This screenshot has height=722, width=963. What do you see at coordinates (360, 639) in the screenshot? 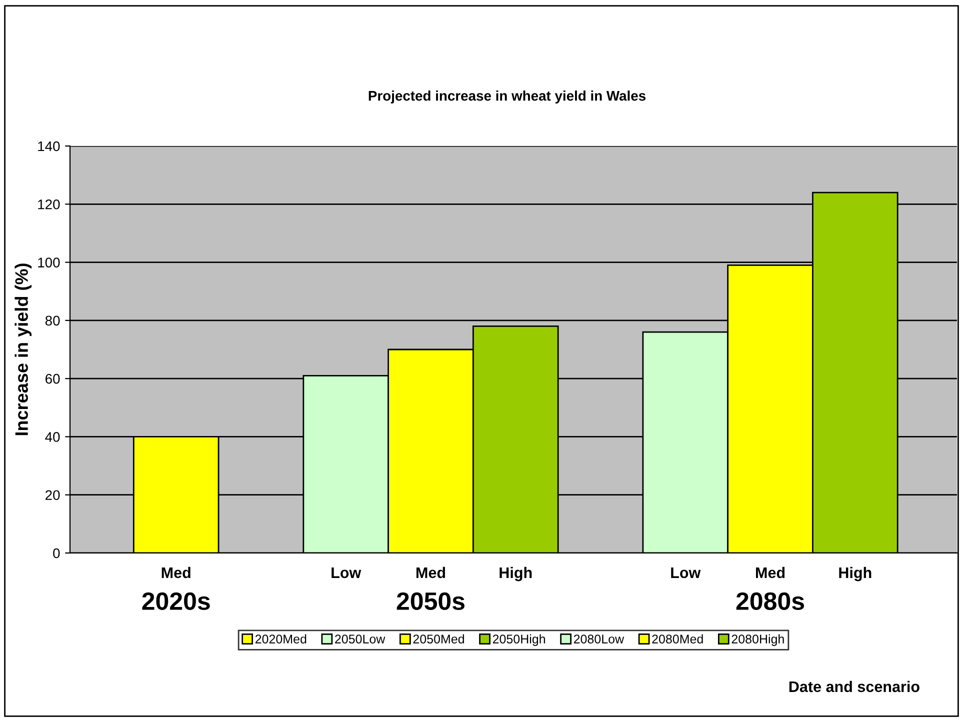
I see `legend-label: 2050Low` at bounding box center [360, 639].